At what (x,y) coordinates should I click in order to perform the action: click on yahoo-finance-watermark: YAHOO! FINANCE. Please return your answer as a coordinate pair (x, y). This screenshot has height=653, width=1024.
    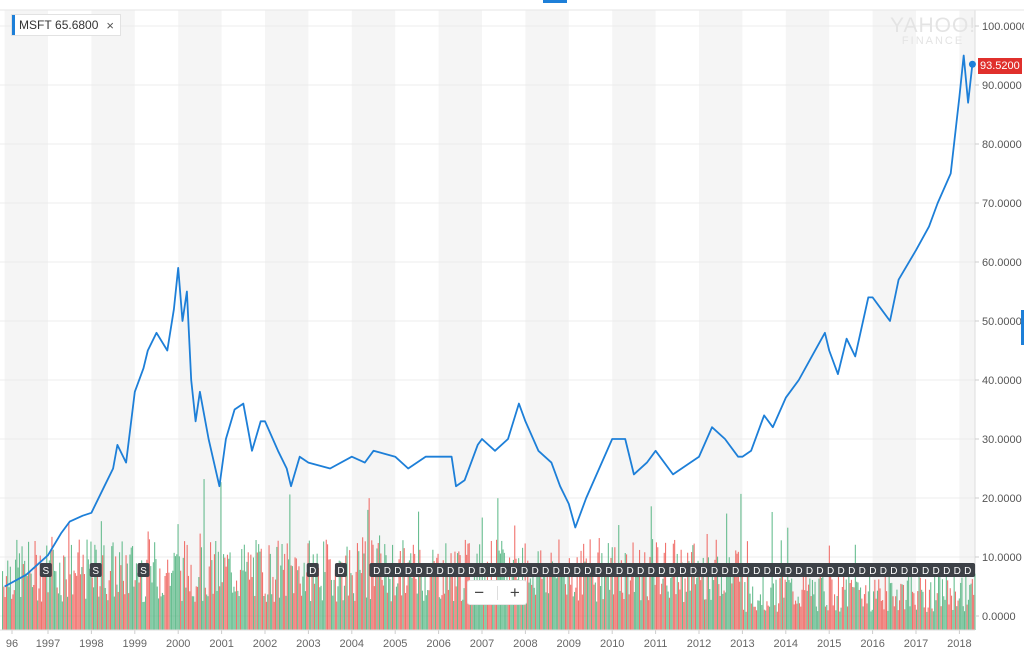
    Looking at the image, I should click on (933, 30).